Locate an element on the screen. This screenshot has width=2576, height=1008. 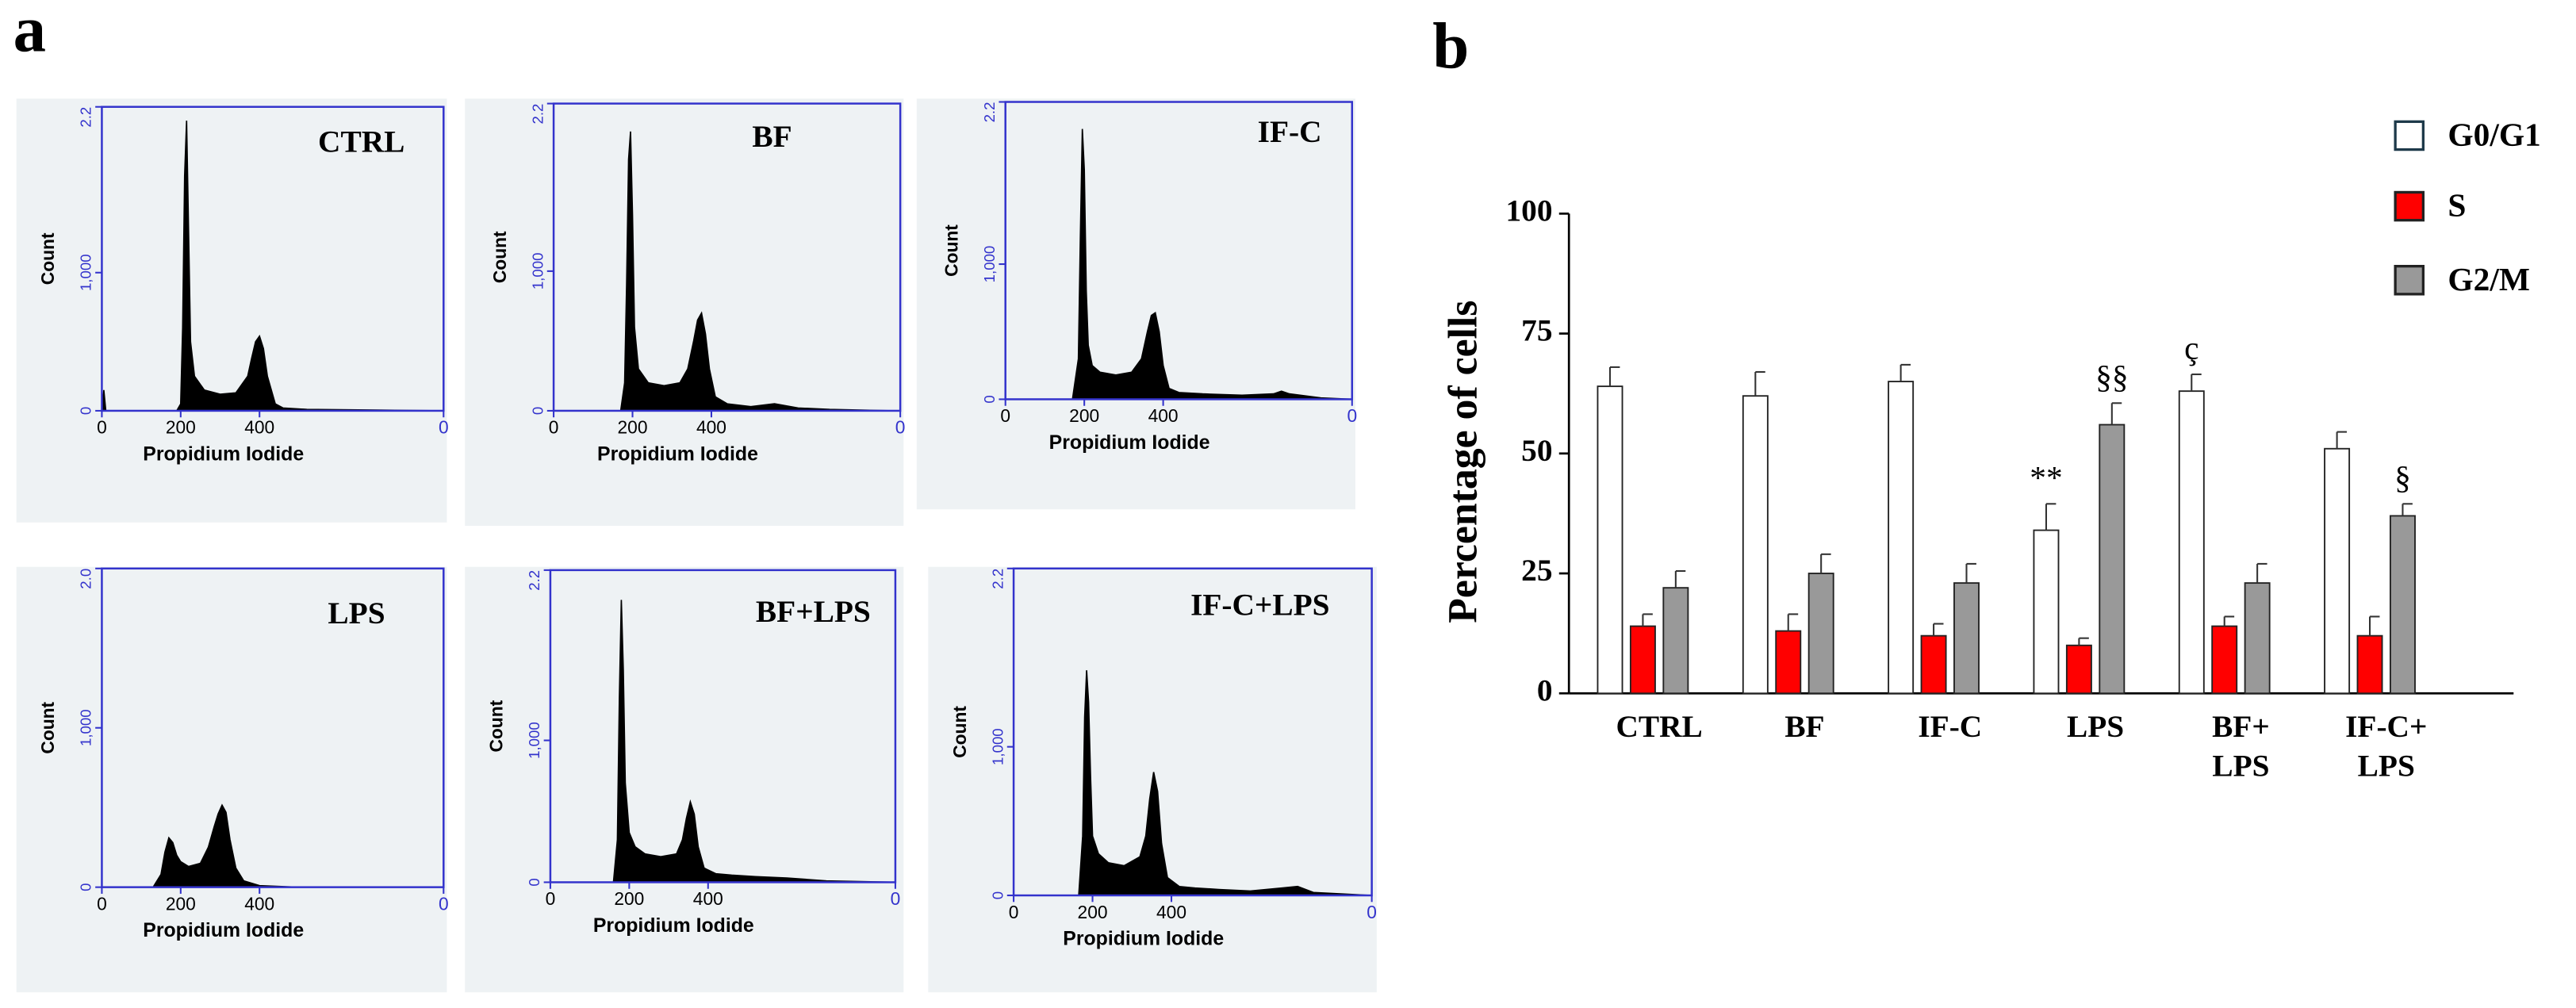
legend-label: G0/G1 is located at coordinates (2494, 135).